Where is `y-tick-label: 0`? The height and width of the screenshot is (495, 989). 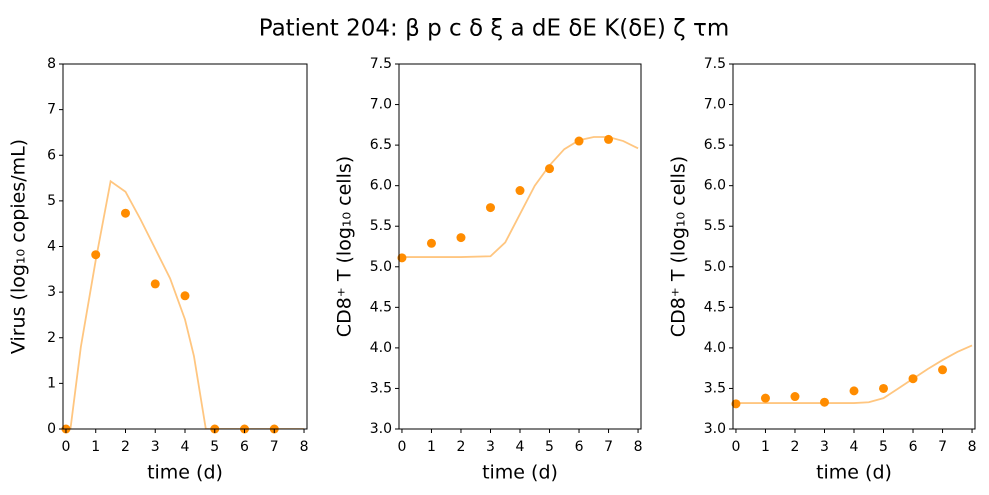
y-tick-label: 0 is located at coordinates (51, 429).